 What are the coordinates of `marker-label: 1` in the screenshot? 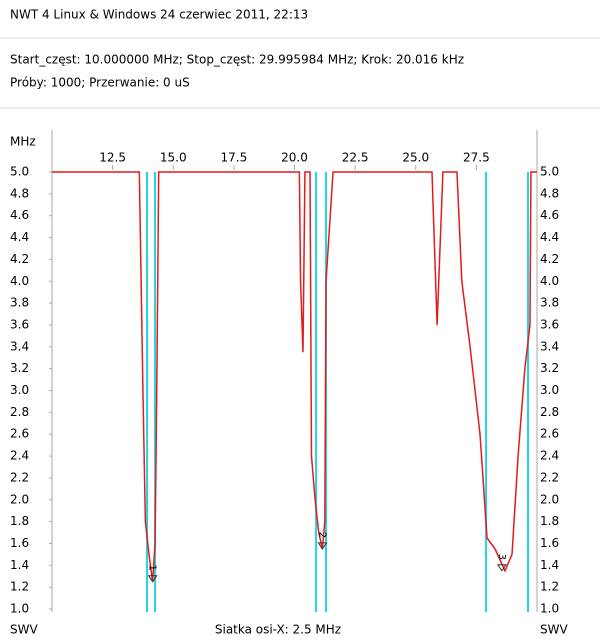 It's located at (152, 568).